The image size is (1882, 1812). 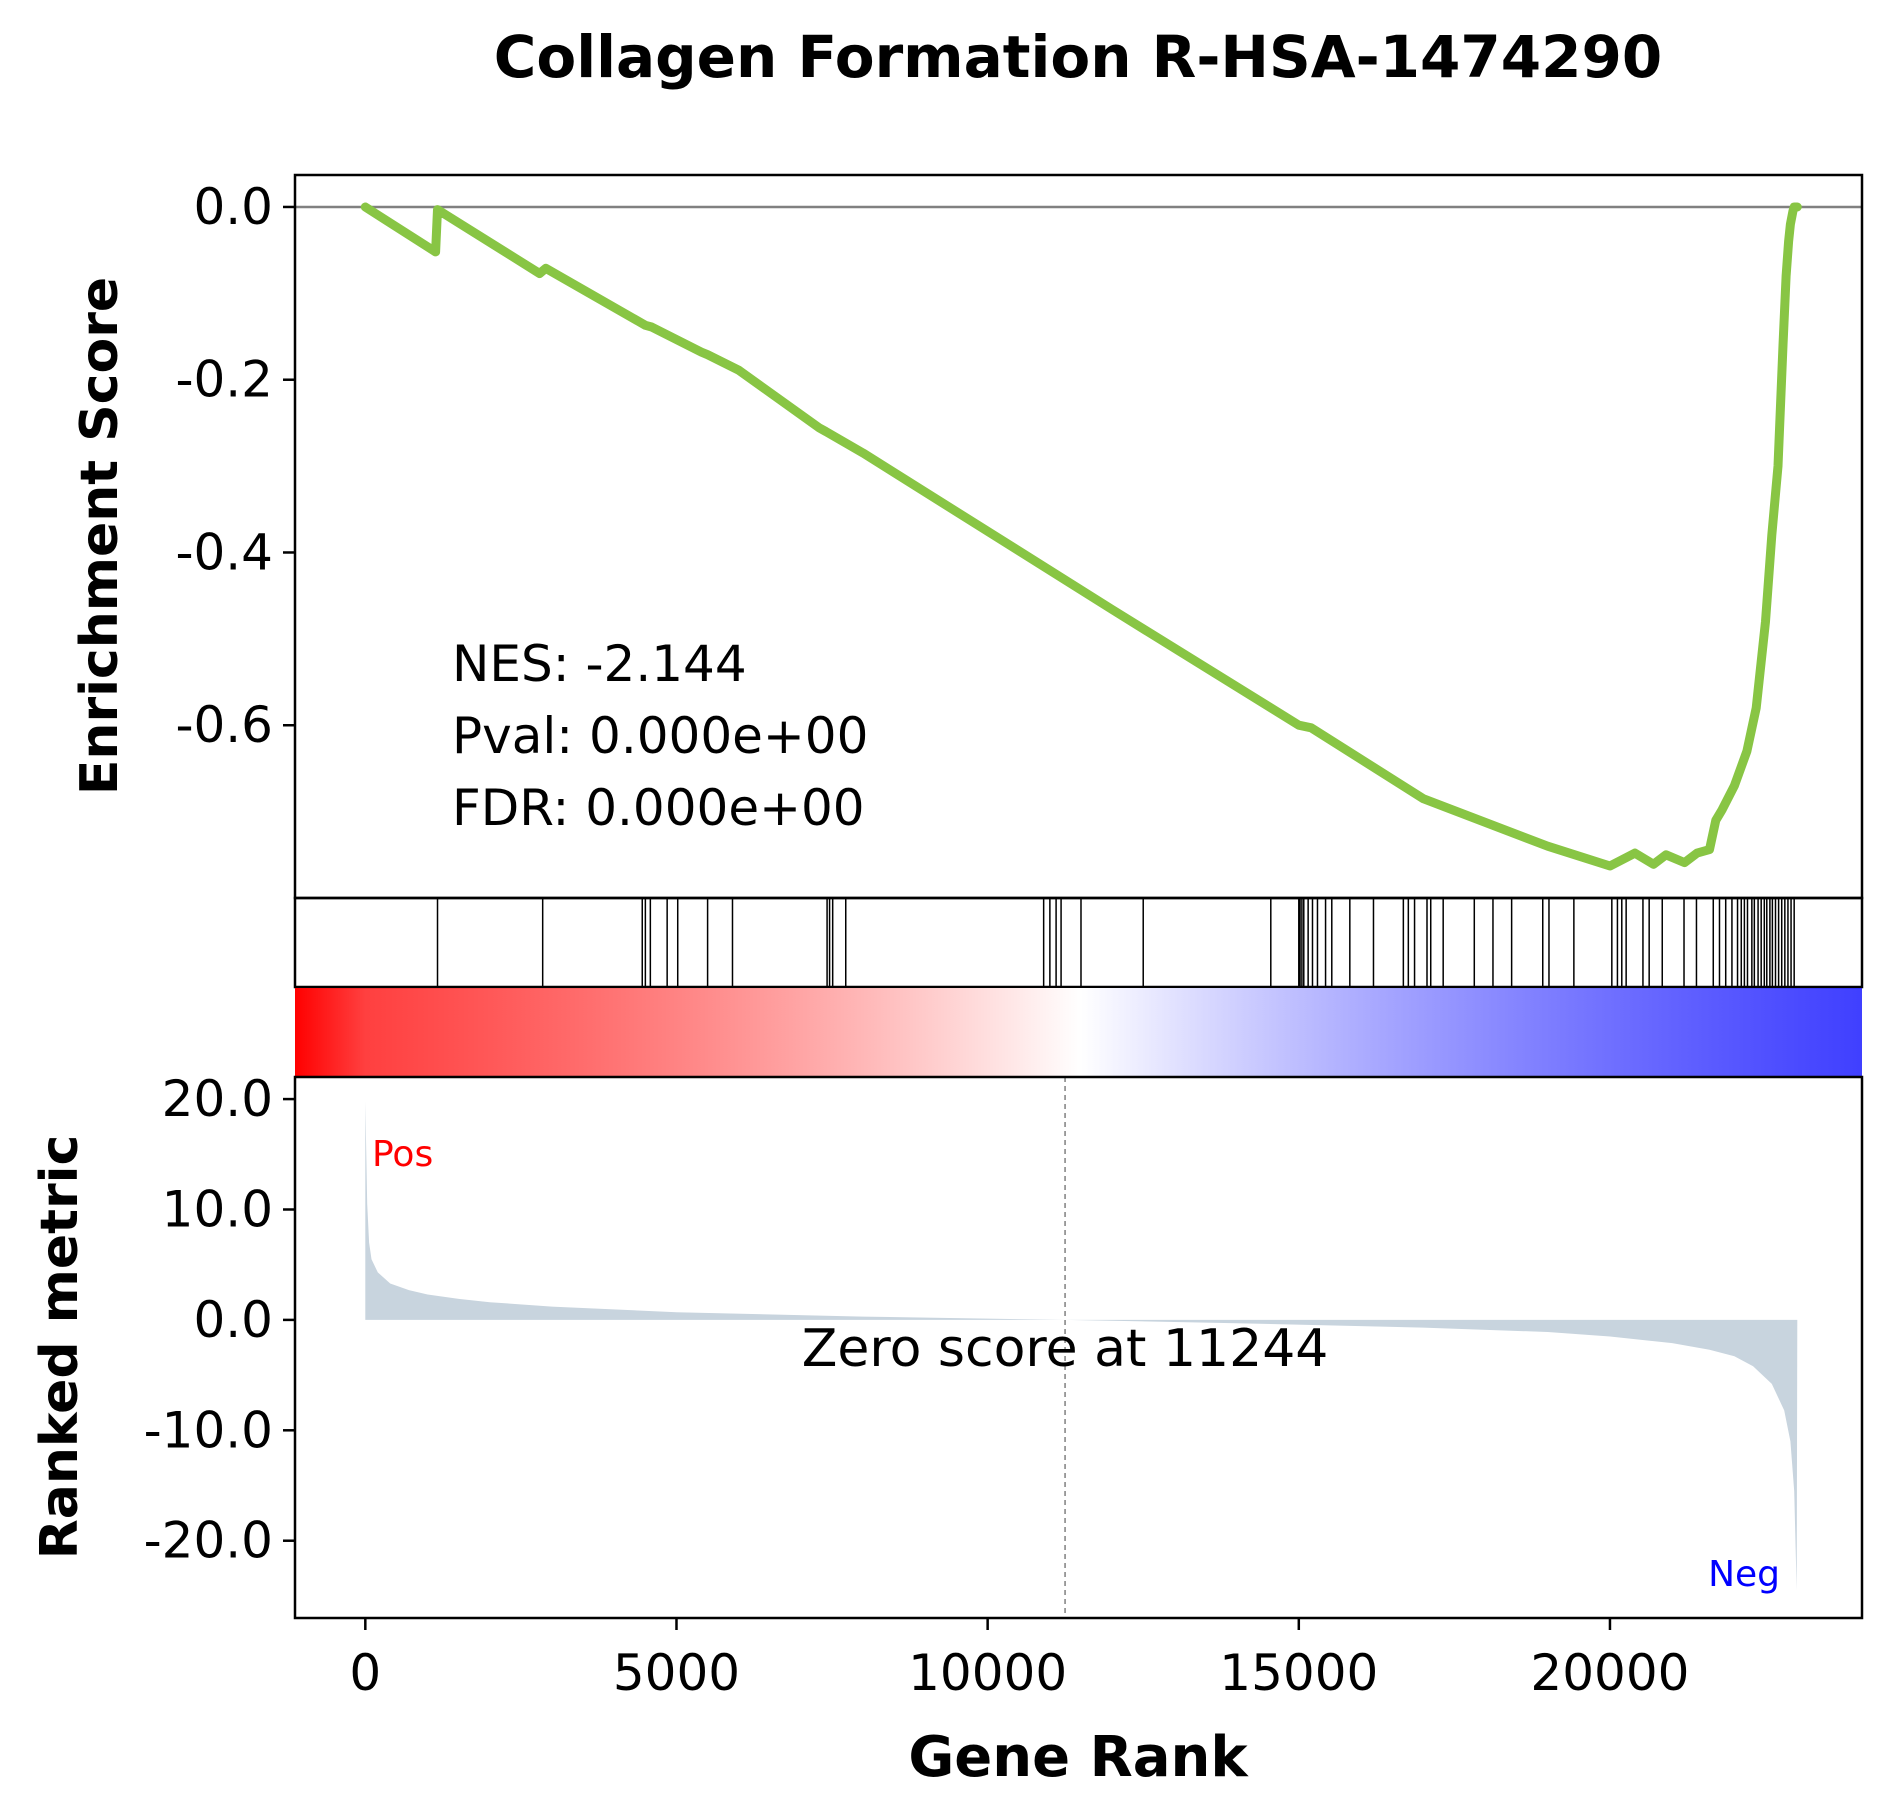 I want to click on ranked-metric-y-axis: 20.0 10.0 0.0 -10.0 -20.0, so click(x=219, y=1320).